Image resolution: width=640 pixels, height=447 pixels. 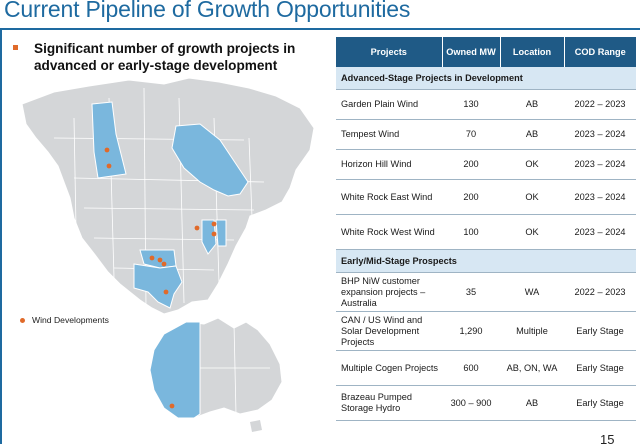 I want to click on owned-mw: 300 – 900, so click(x=471, y=403).